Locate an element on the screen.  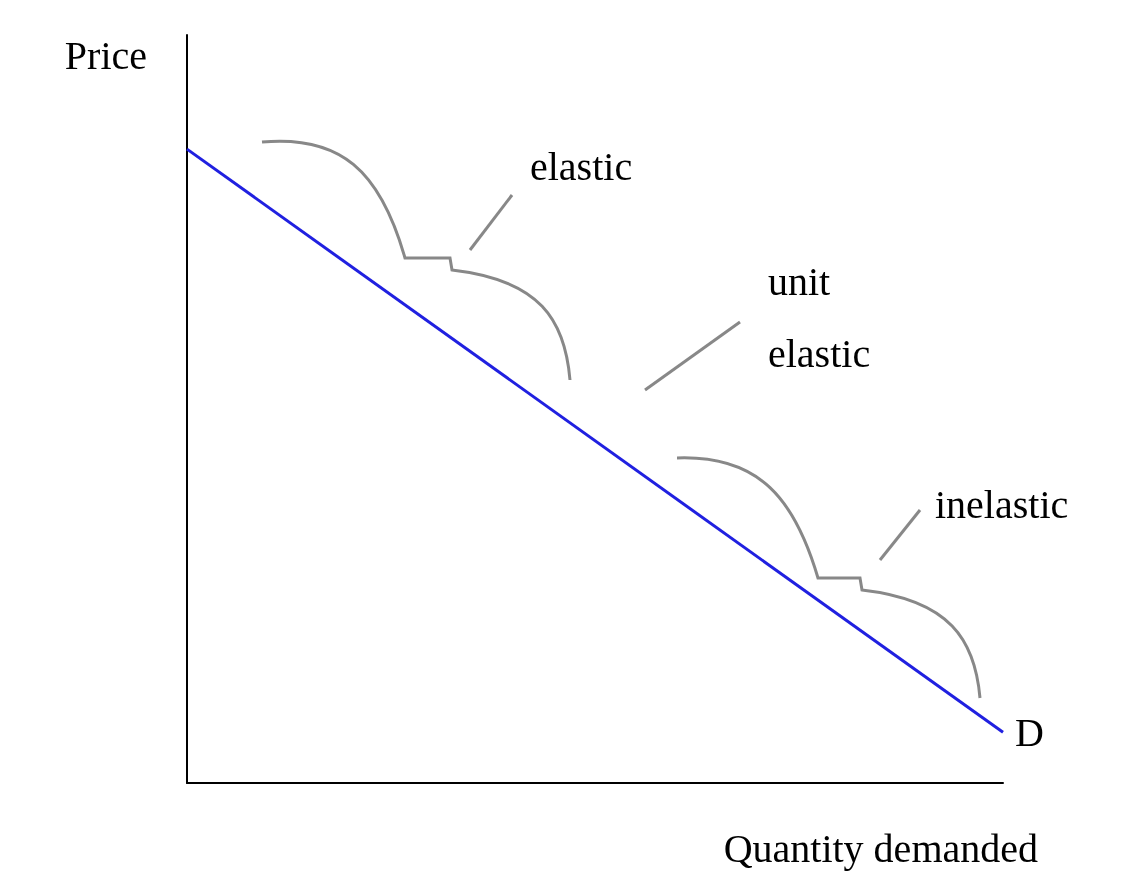
y-axis-title: Price is located at coordinates (105, 55).